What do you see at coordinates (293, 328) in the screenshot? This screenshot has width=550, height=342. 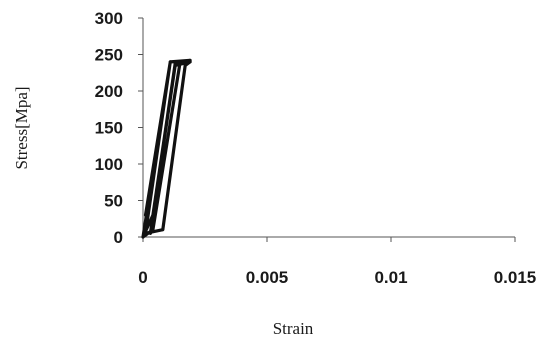 I see `x-axis-label: Strain` at bounding box center [293, 328].